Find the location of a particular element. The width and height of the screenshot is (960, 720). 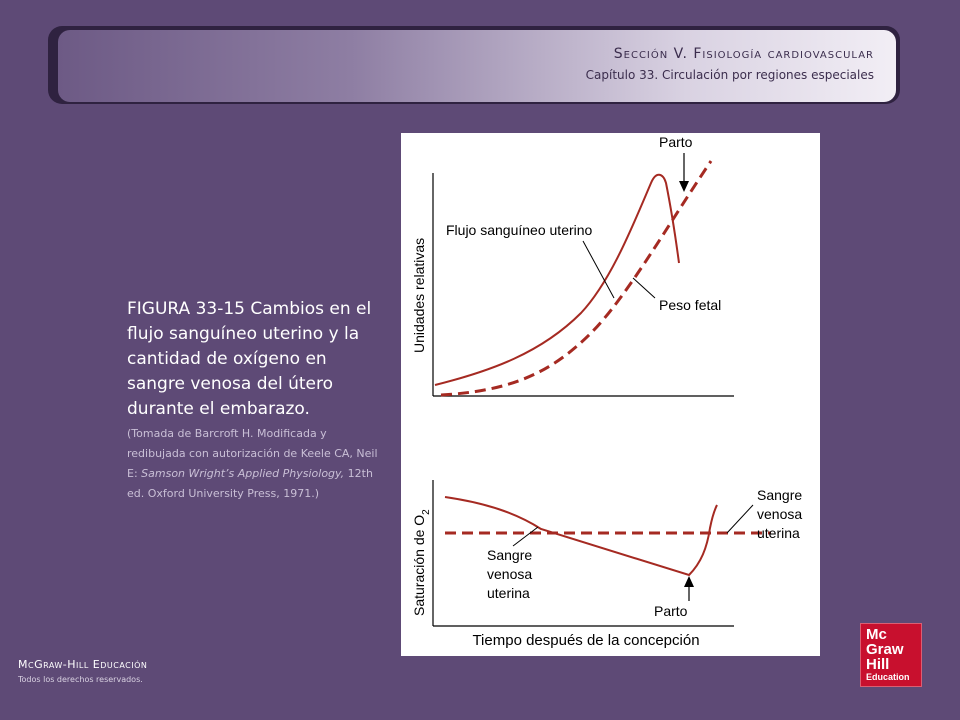

right-label-1: Sangre is located at coordinates (779, 495).